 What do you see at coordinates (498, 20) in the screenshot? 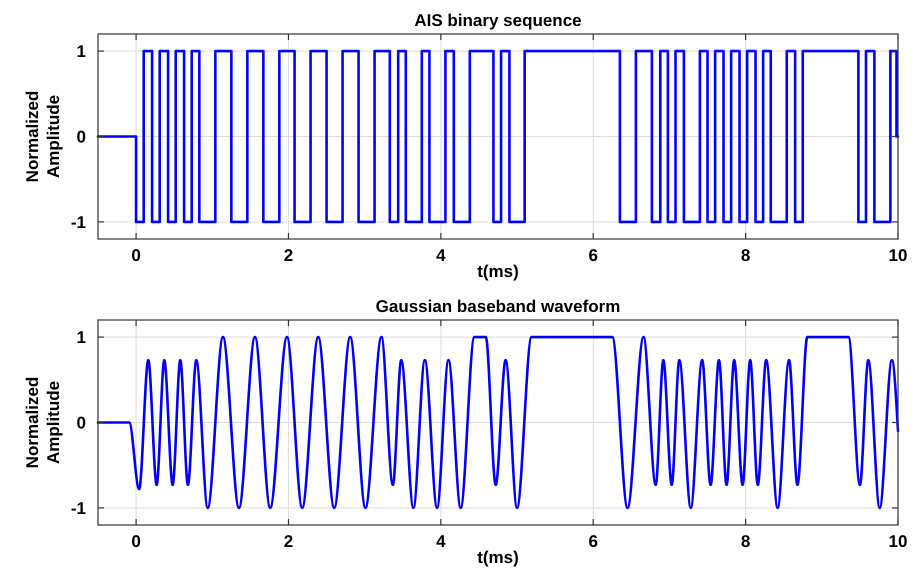
I see `chart-title: AIS binary sequence` at bounding box center [498, 20].